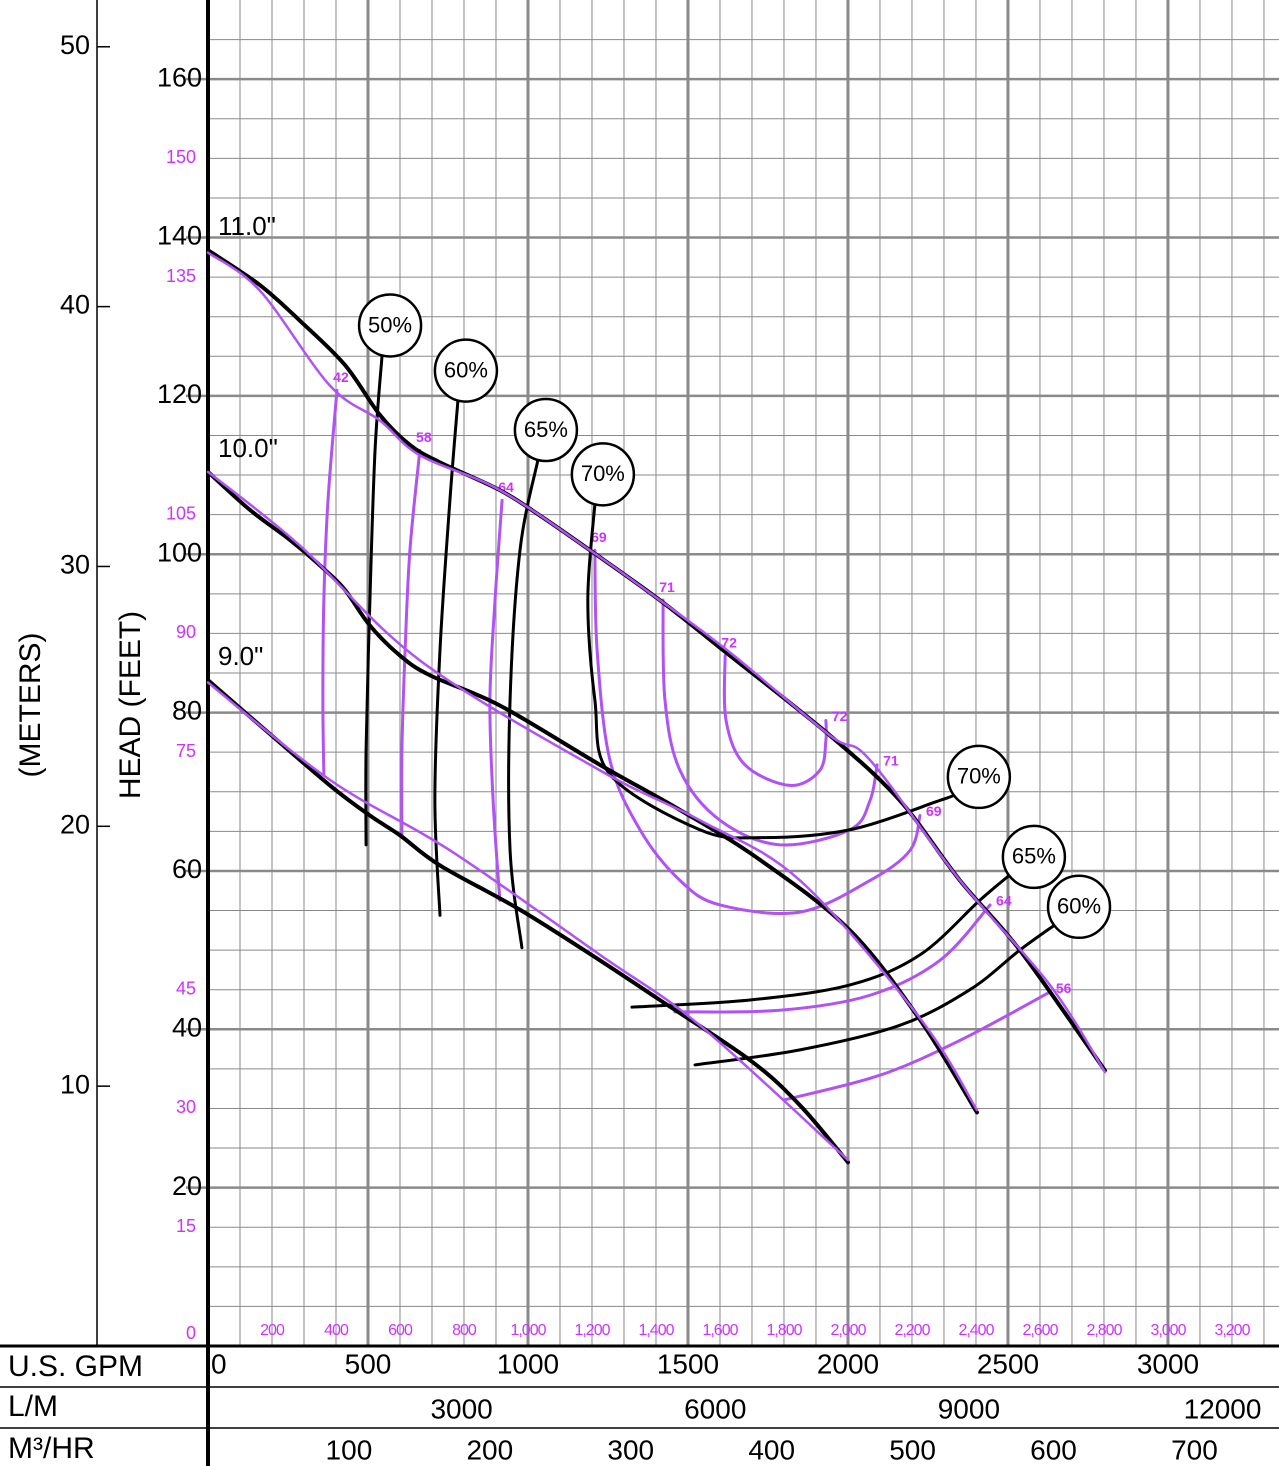 The image size is (1279, 1466). What do you see at coordinates (187, 869) in the screenshot?
I see `y-tick-label: 60` at bounding box center [187, 869].